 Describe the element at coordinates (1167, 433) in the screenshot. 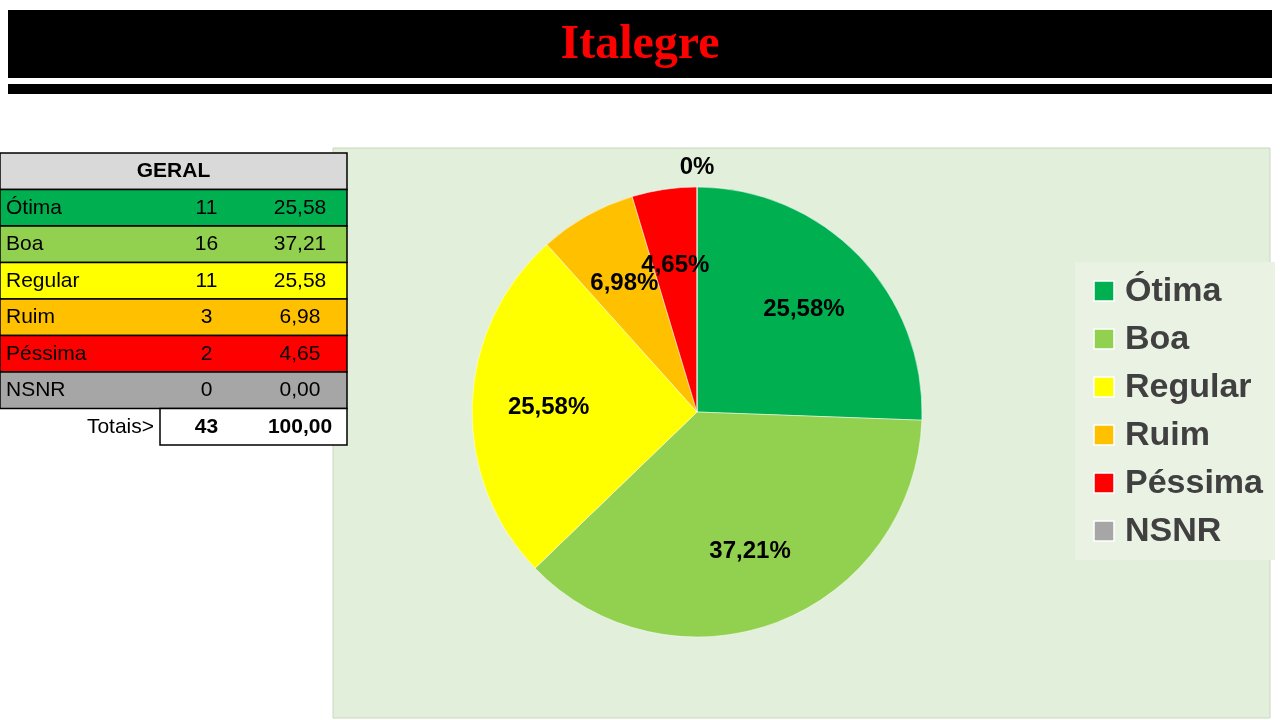

I see `legend-label: Ruim` at that location.